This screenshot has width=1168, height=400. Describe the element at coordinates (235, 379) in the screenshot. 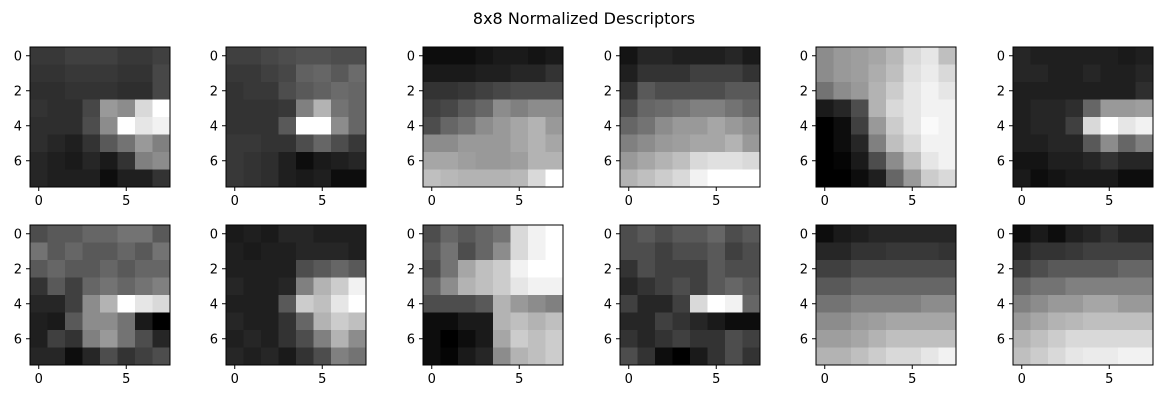

I see `x-tick-label: 0` at that location.